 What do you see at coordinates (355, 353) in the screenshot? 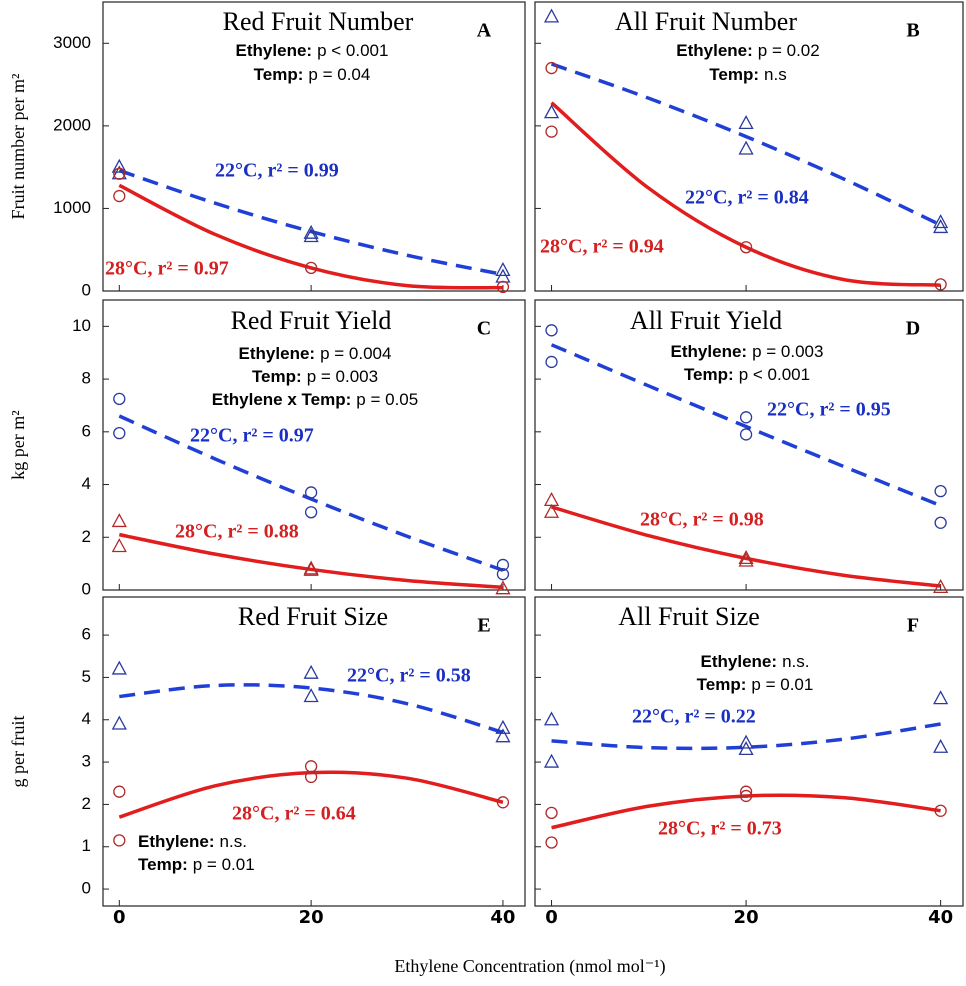
I see `stat-text: p = 0.004` at bounding box center [355, 353].